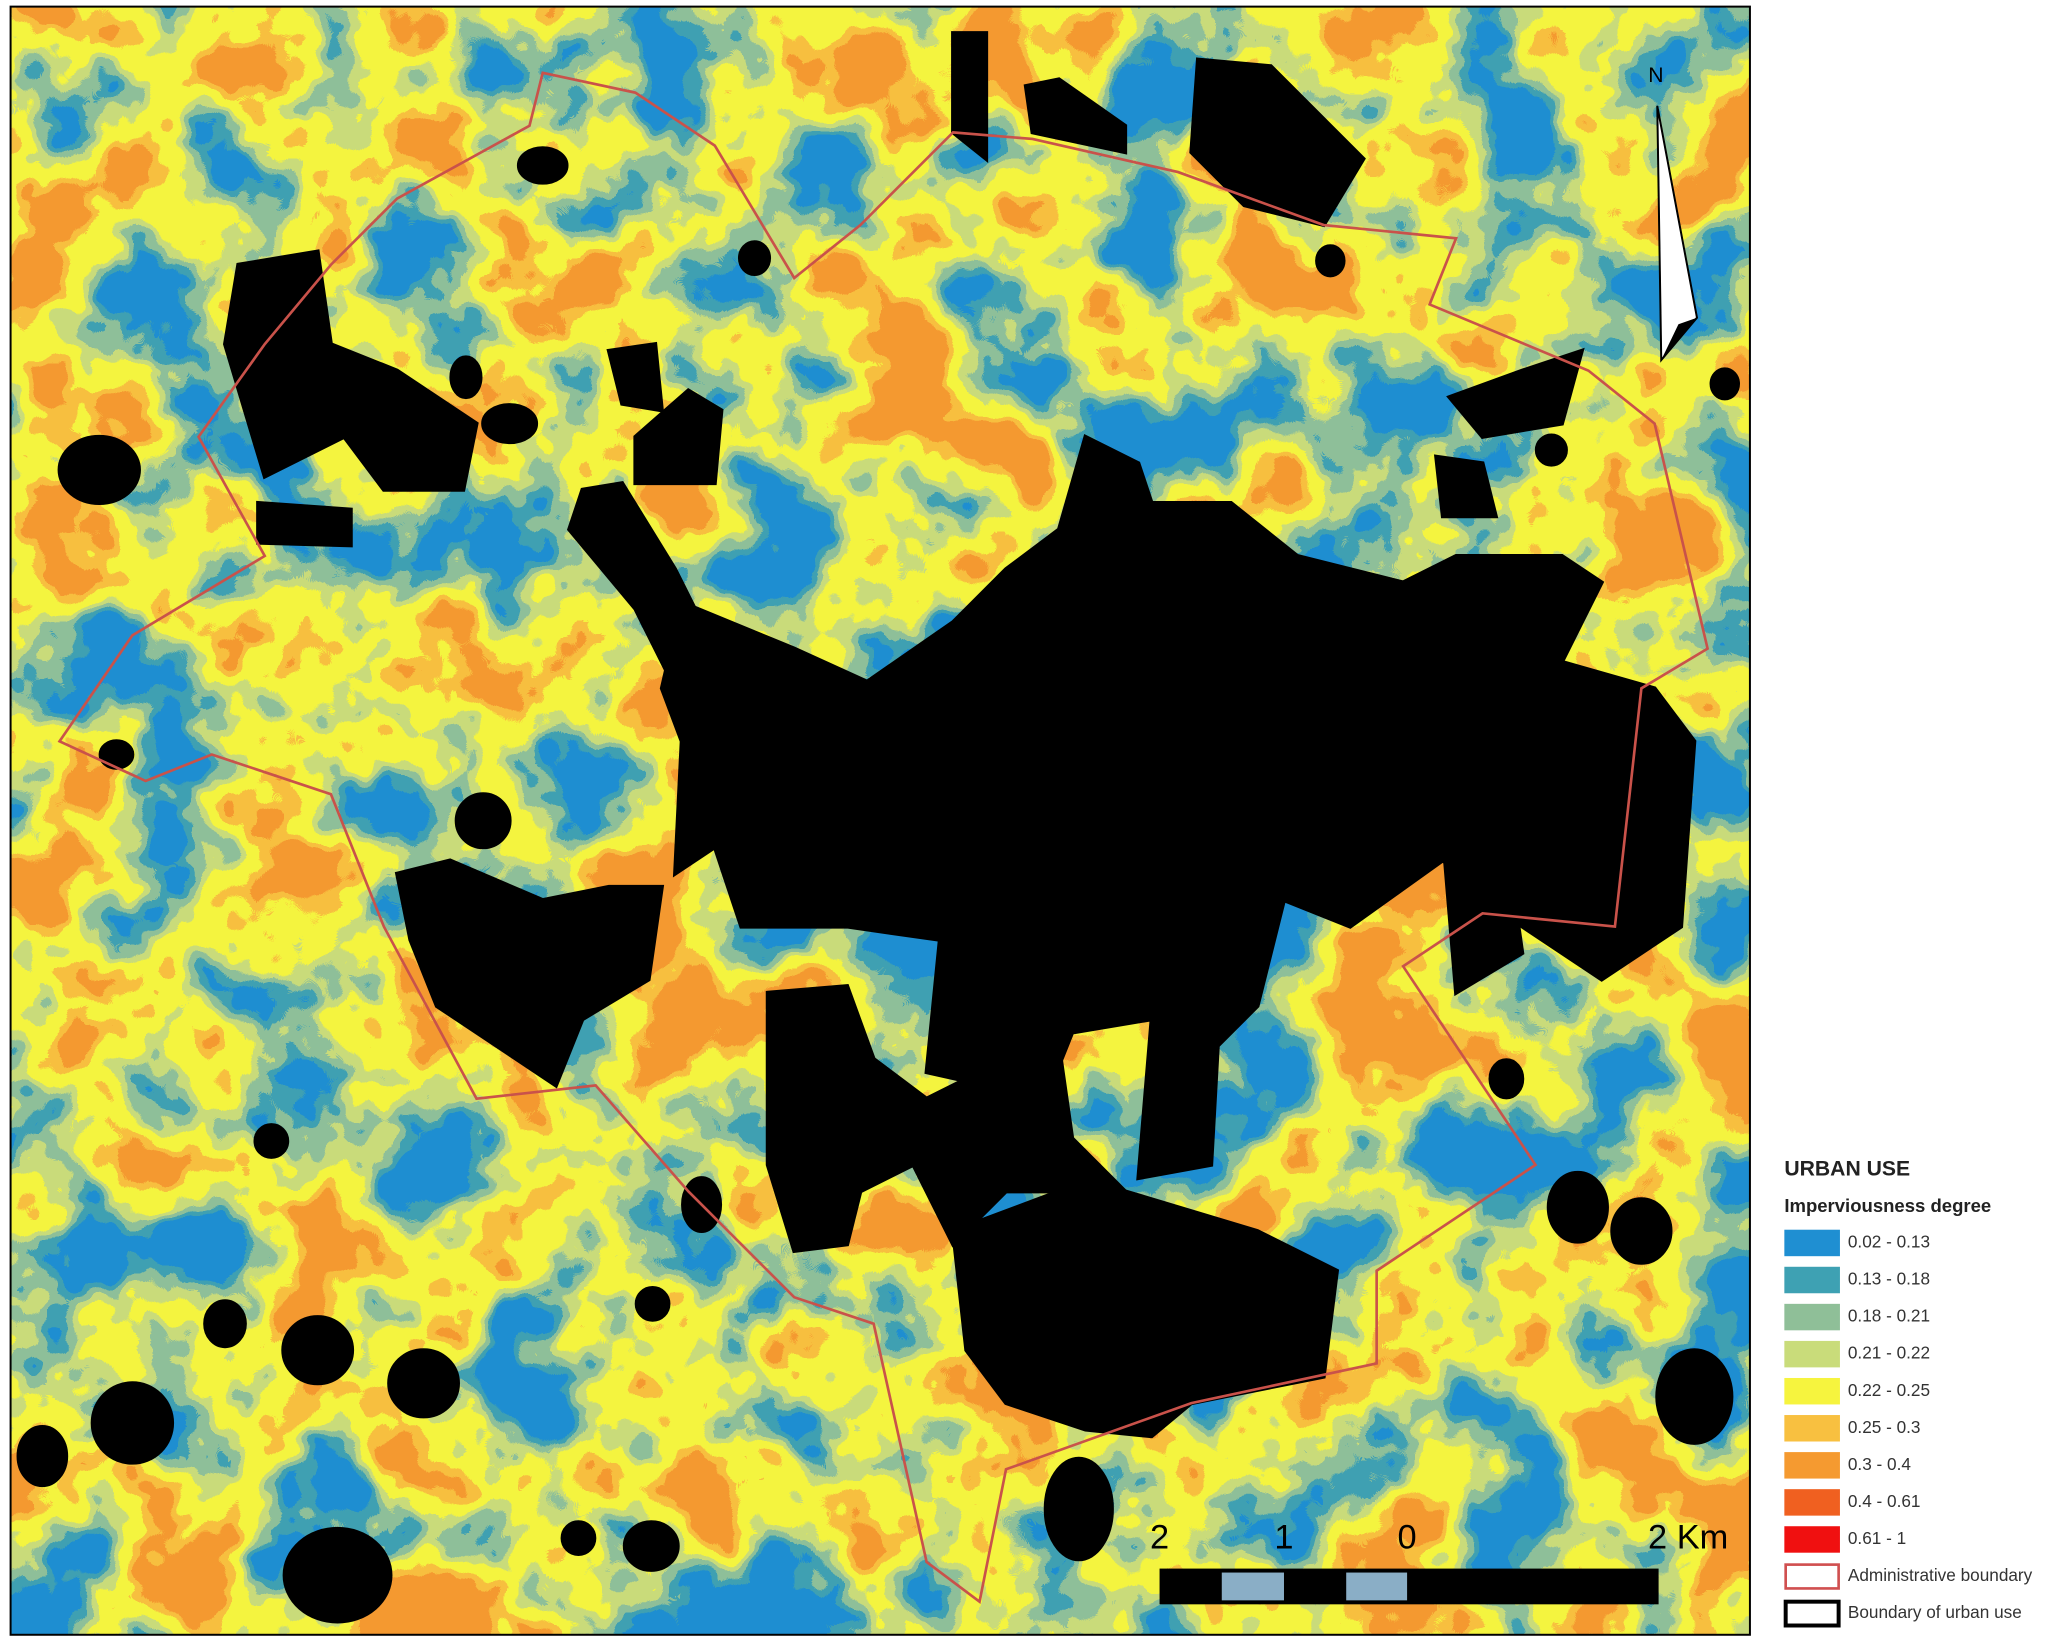 The image size is (2069, 1638). Describe the element at coordinates (1884, 1501) in the screenshot. I see `legend-label: 0.4 - 0.61` at that location.